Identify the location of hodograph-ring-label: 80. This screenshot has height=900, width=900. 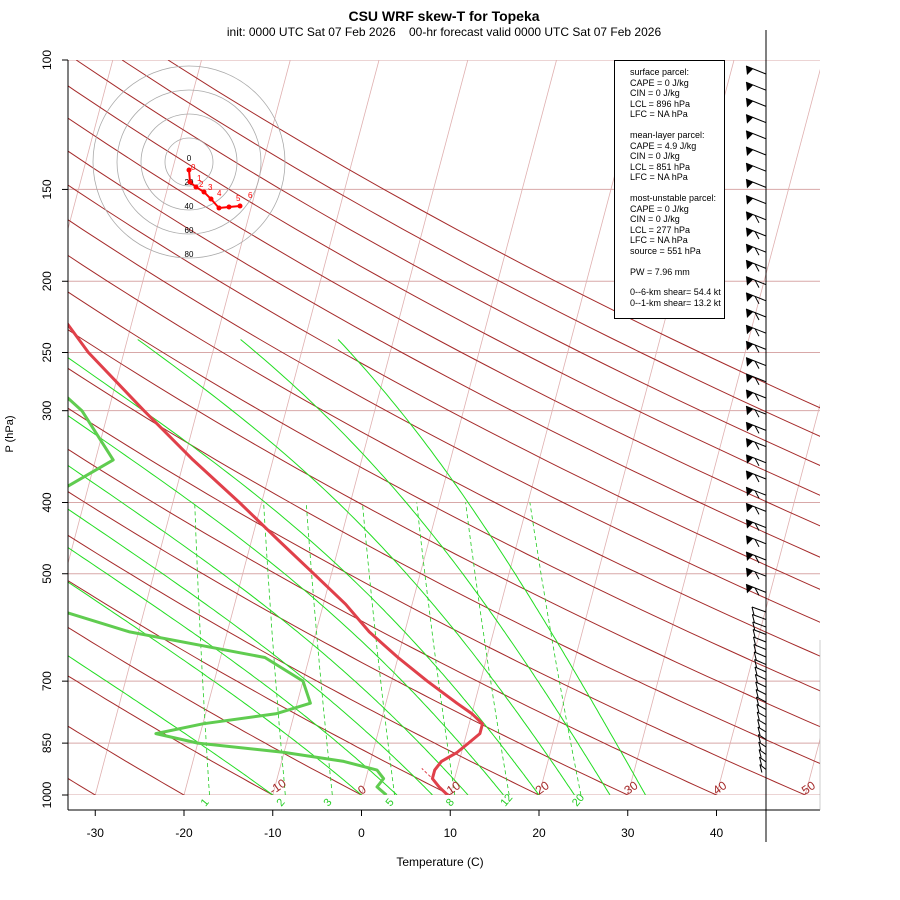
(189, 254).